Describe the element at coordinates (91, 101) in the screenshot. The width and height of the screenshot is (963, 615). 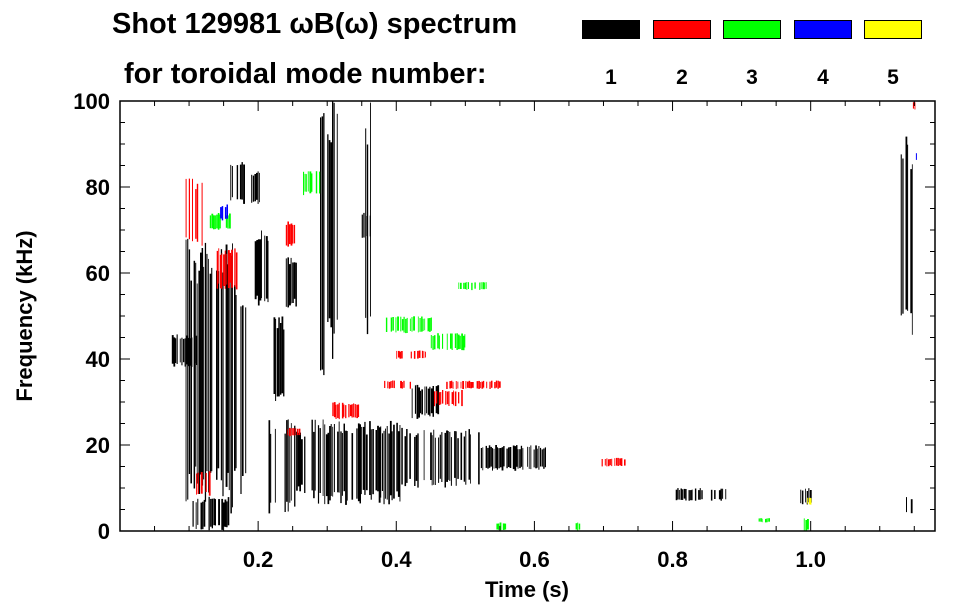
I see `y-tick-label: 100` at that location.